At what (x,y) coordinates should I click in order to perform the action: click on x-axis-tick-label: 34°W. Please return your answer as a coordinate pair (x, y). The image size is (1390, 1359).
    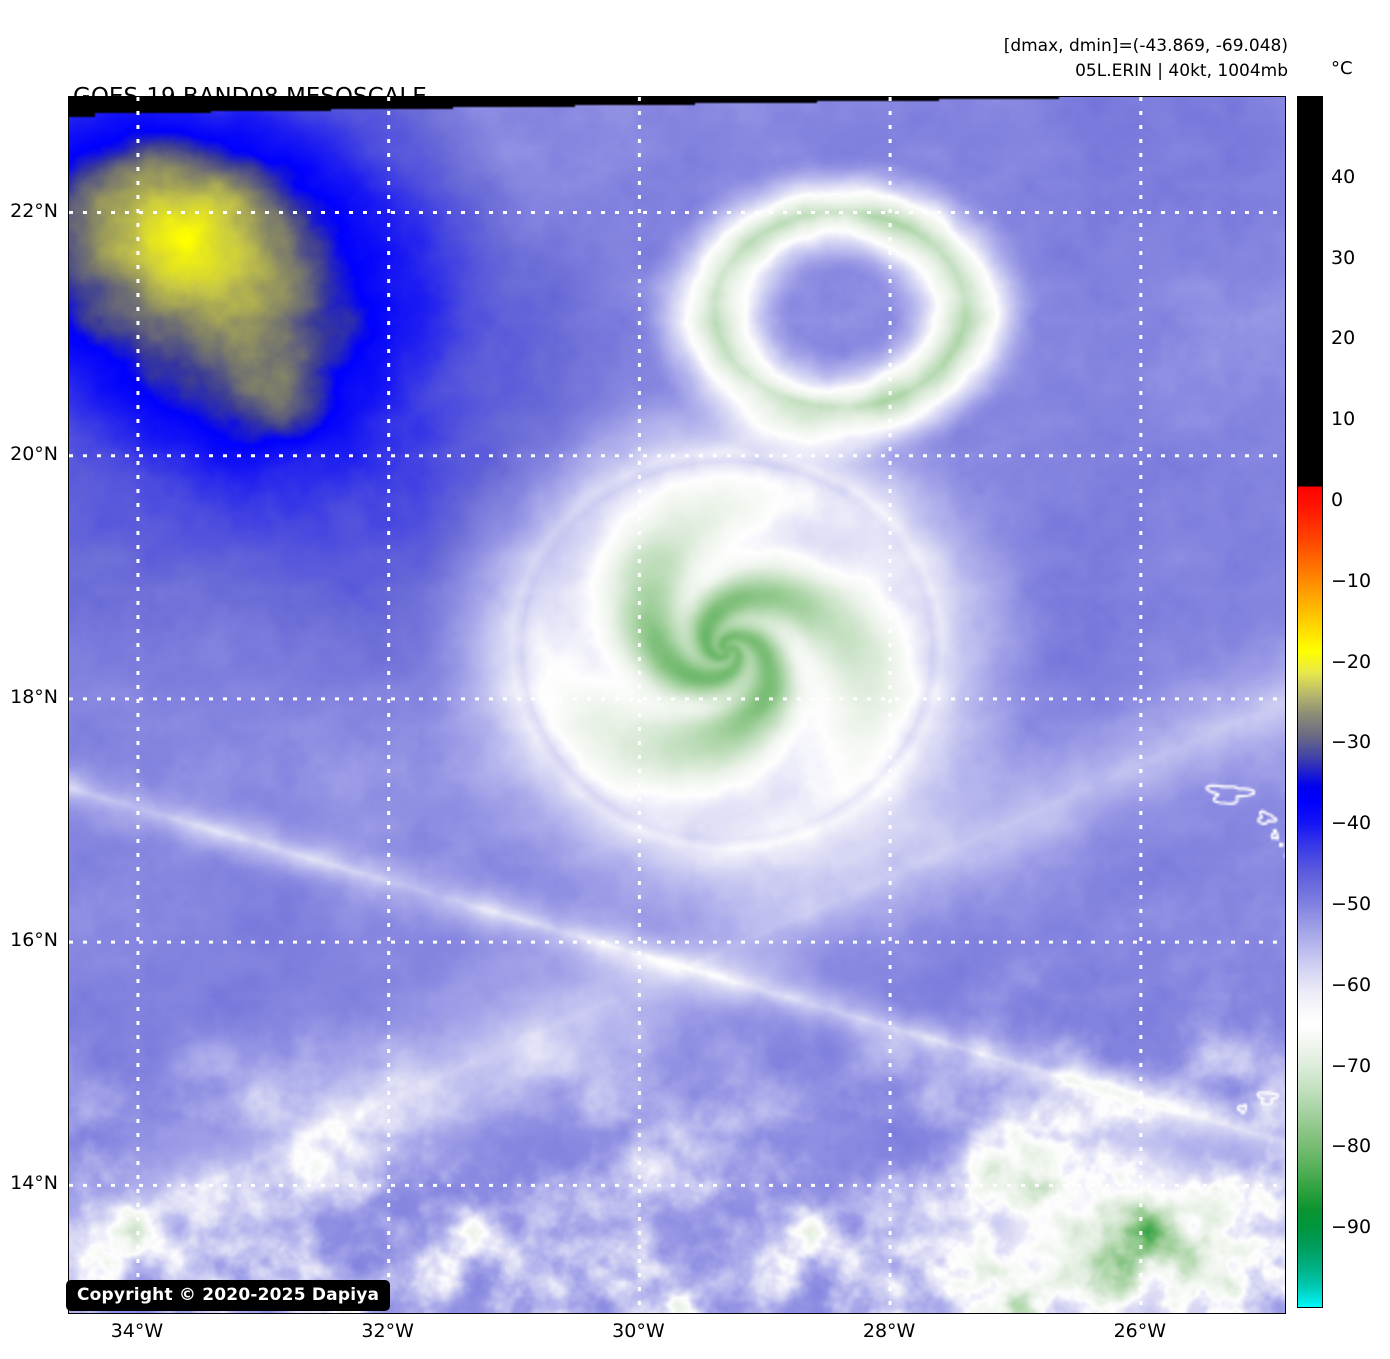
    Looking at the image, I should click on (137, 1331).